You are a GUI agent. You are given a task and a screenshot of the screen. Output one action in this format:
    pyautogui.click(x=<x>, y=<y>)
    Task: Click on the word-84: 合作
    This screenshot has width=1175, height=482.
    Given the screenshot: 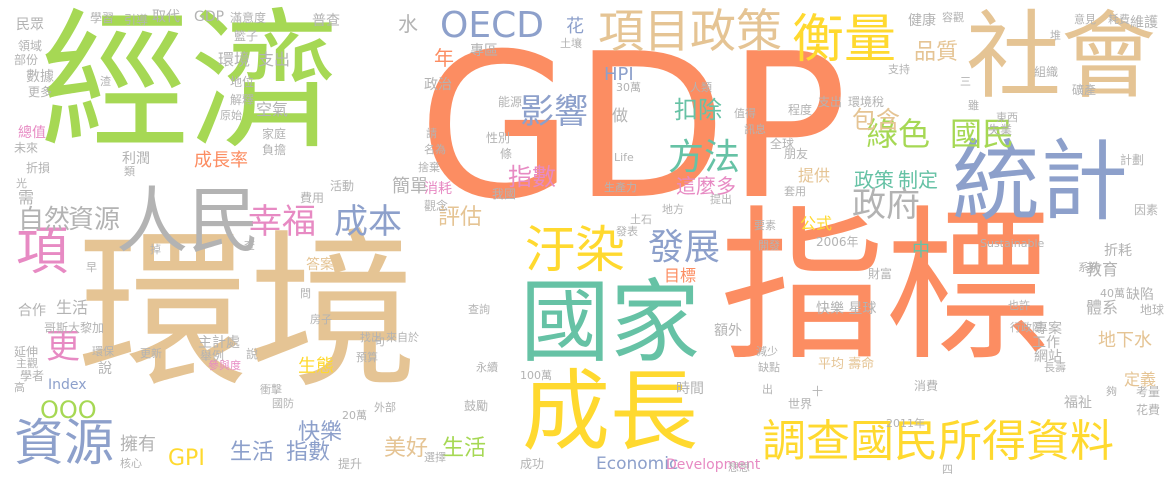 What is the action you would take?
    pyautogui.click(x=32, y=311)
    